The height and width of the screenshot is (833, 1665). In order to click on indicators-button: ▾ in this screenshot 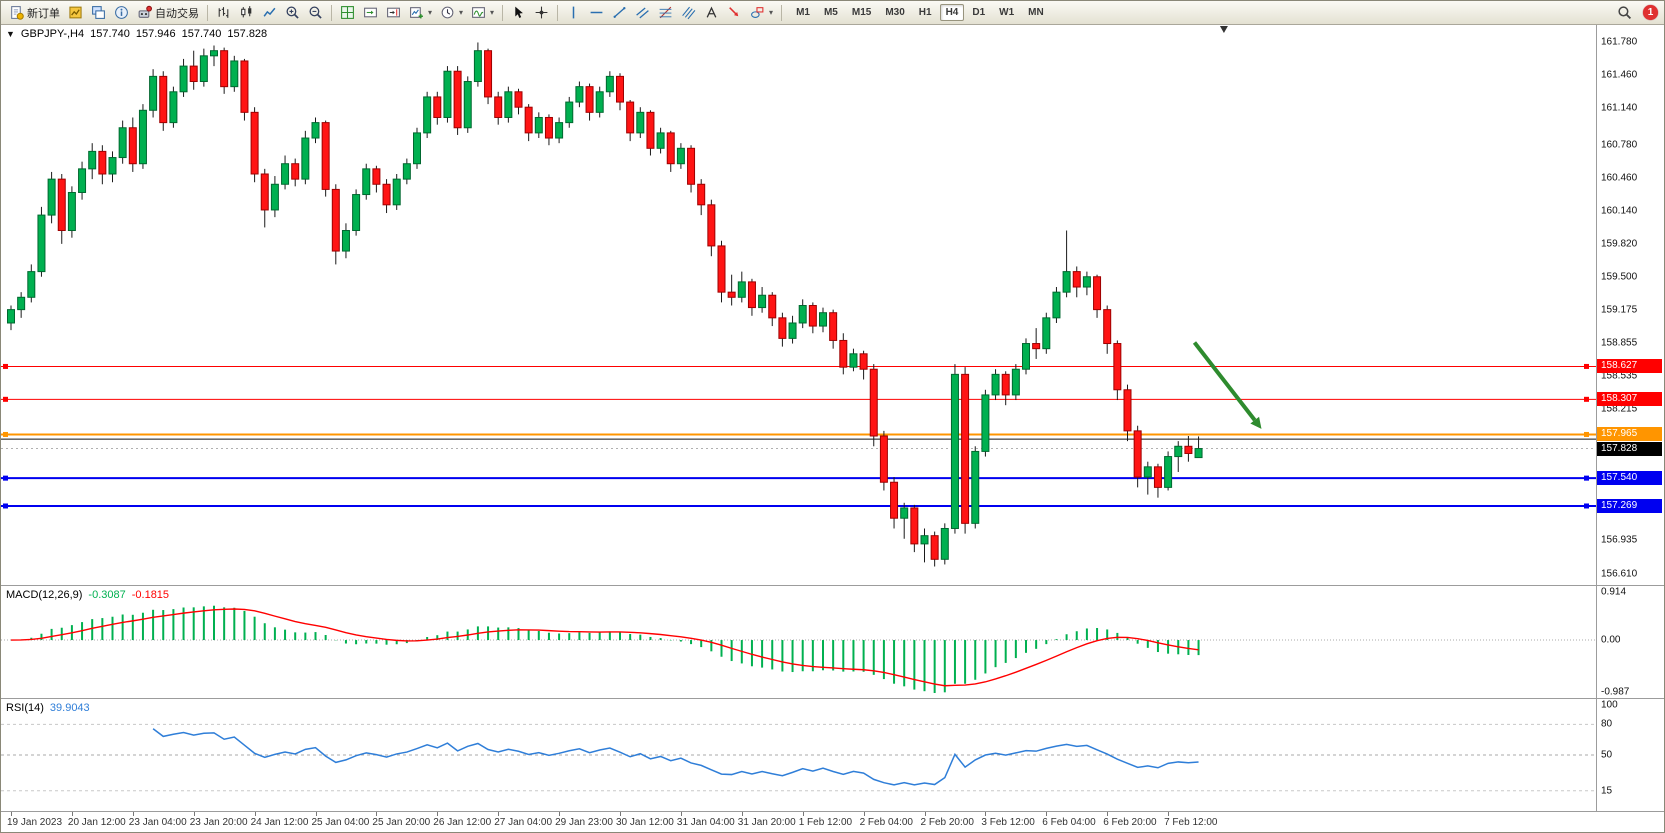, I will do `click(482, 13)`.